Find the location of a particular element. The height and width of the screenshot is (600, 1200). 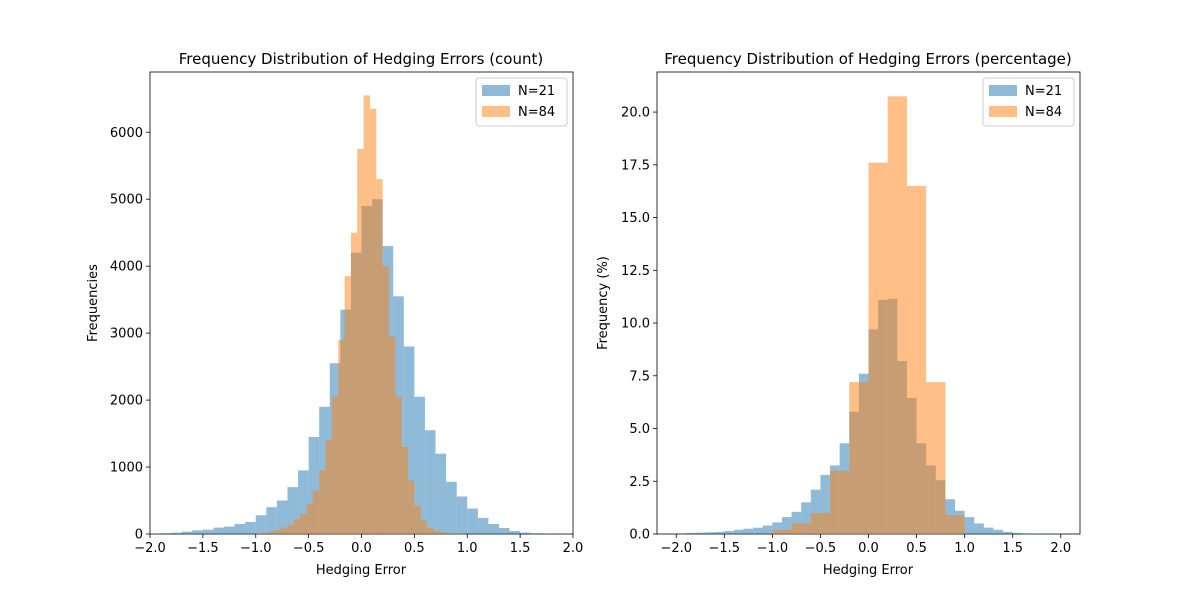

y-tick-label: 12.5 is located at coordinates (635, 271).